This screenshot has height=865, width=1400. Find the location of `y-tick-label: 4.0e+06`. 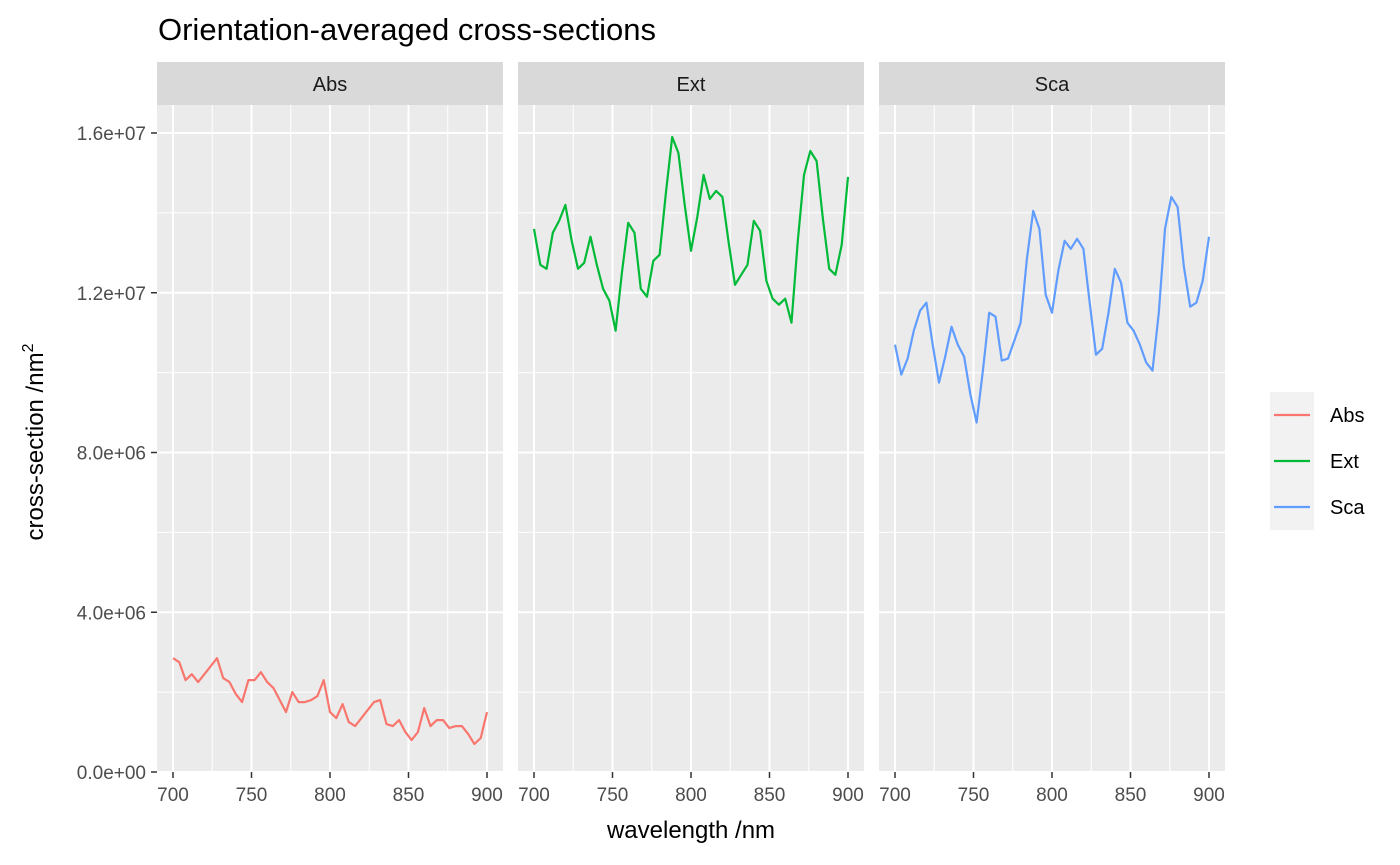

y-tick-label: 4.0e+06 is located at coordinates (111, 613).